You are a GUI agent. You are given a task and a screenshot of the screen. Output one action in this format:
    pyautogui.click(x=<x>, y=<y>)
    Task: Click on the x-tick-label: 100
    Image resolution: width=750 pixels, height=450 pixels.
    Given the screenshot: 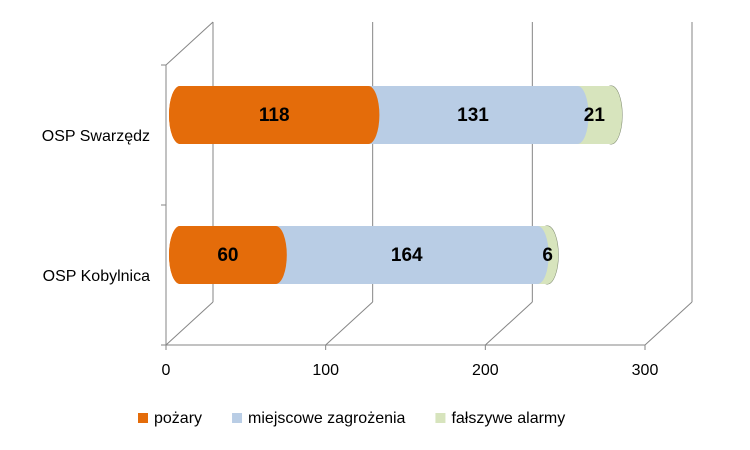 What is the action you would take?
    pyautogui.click(x=325, y=370)
    